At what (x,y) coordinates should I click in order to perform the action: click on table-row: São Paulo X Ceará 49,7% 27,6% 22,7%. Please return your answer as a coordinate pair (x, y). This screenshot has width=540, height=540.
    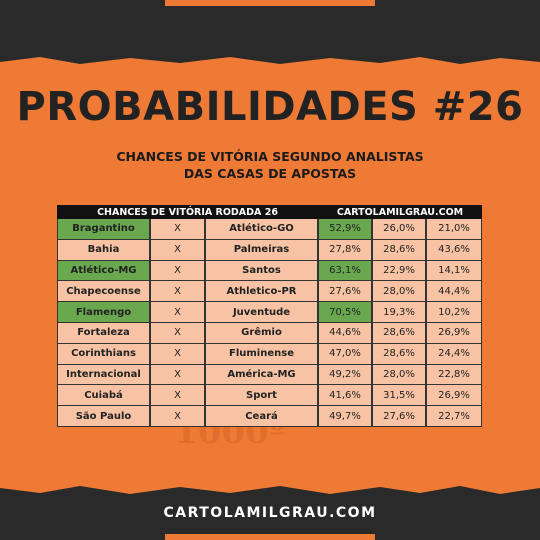
    Looking at the image, I should click on (269, 416).